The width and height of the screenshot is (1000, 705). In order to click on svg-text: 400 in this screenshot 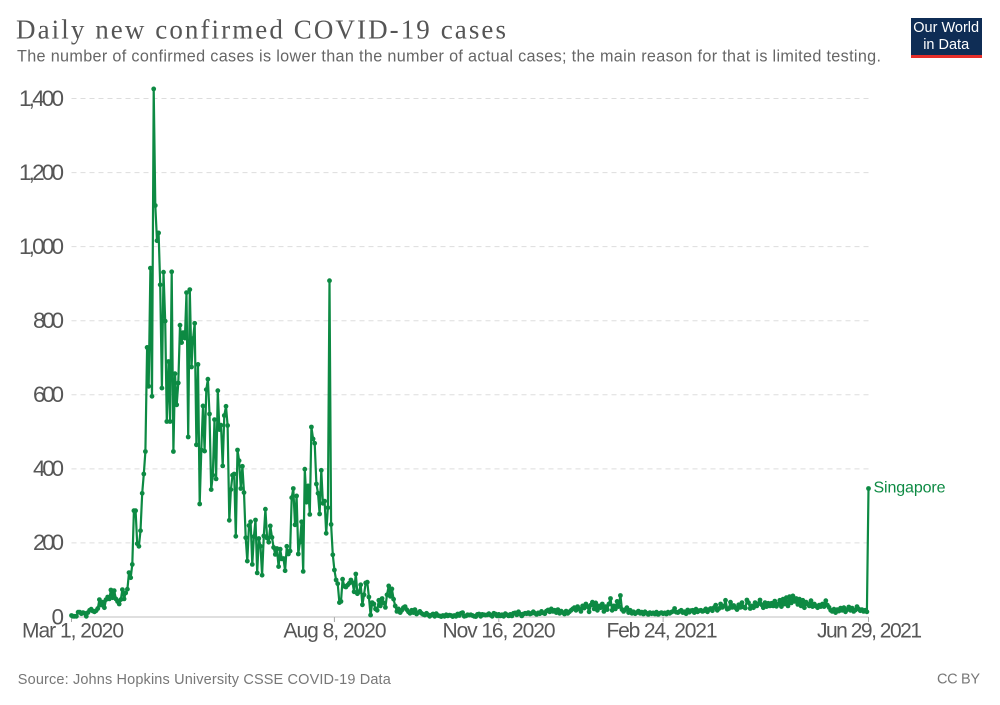, I will do `click(48, 468)`.